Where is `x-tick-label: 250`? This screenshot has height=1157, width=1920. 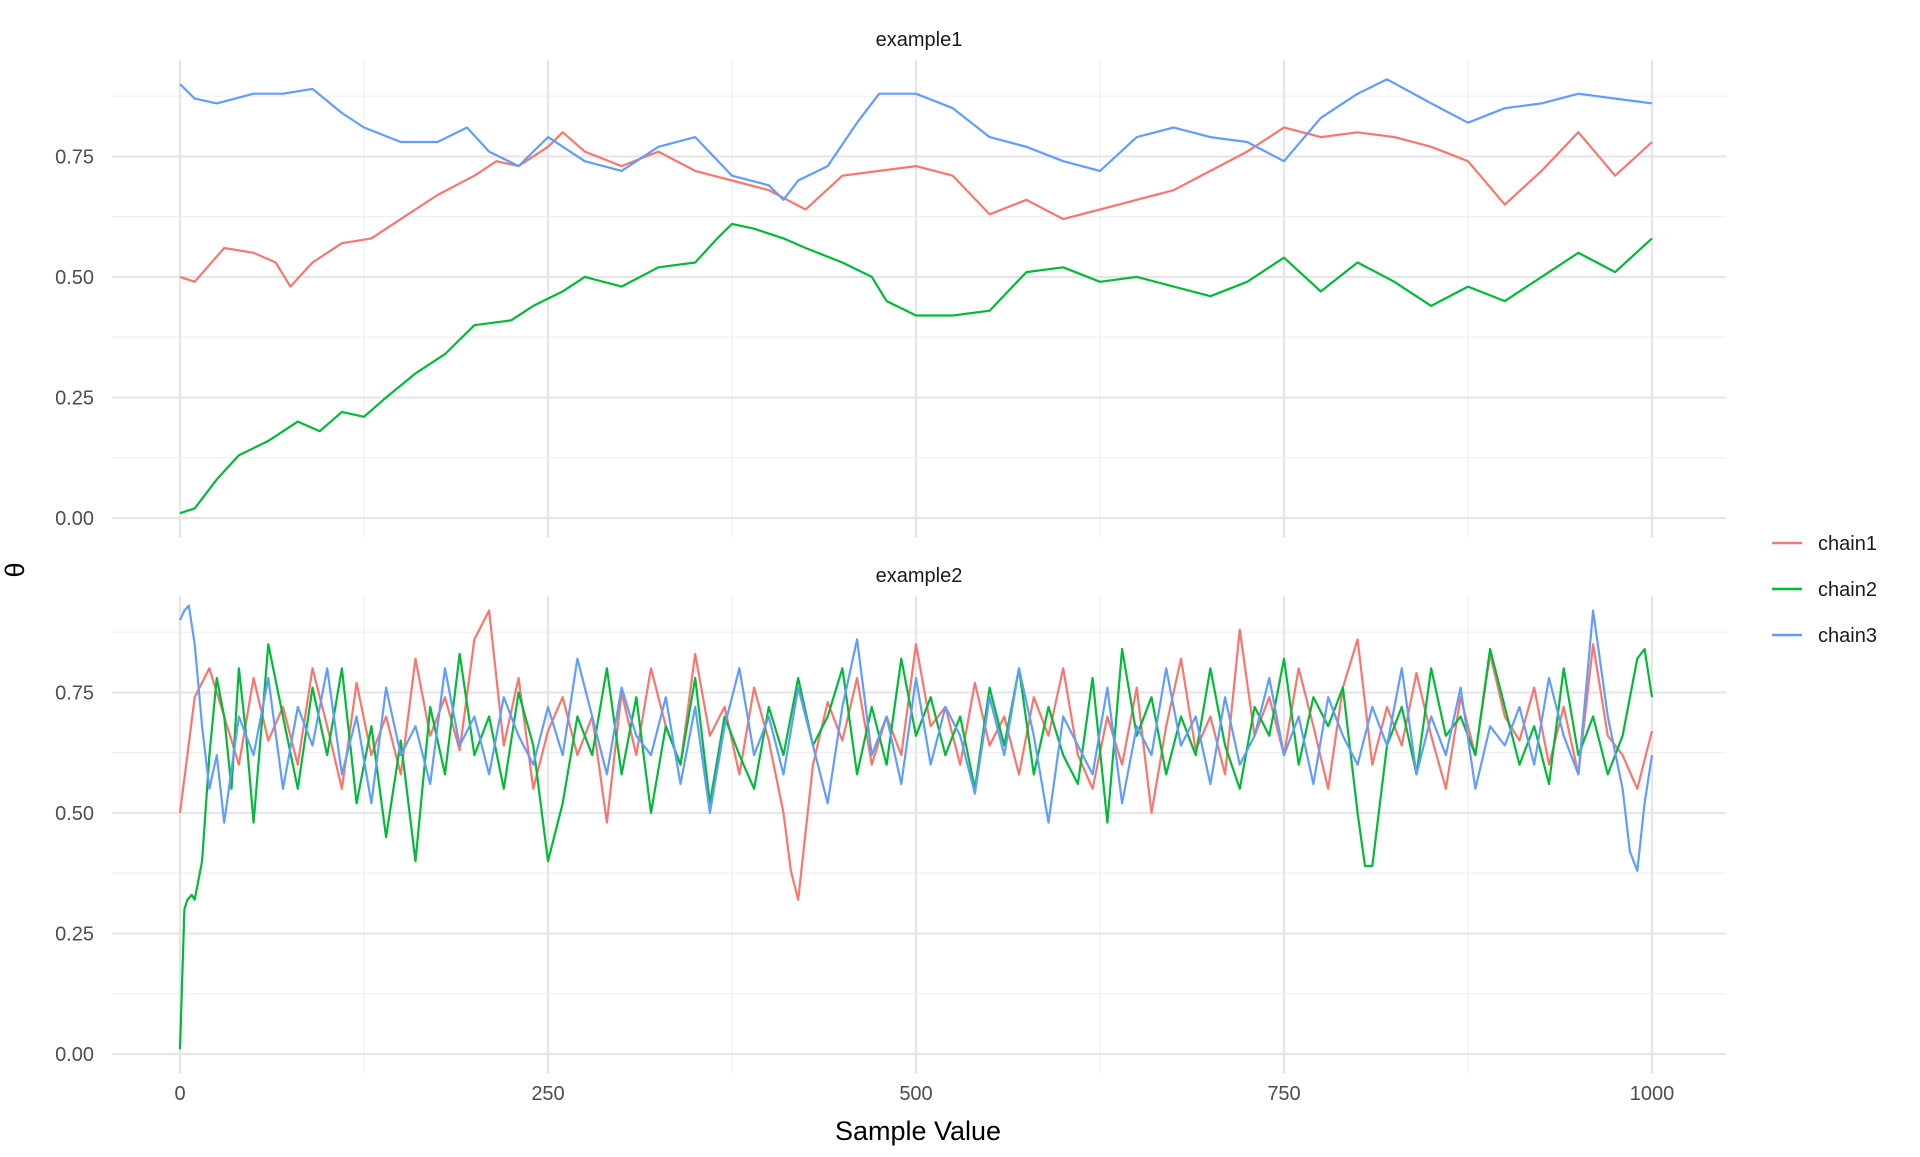 x-tick-label: 250 is located at coordinates (547, 1094).